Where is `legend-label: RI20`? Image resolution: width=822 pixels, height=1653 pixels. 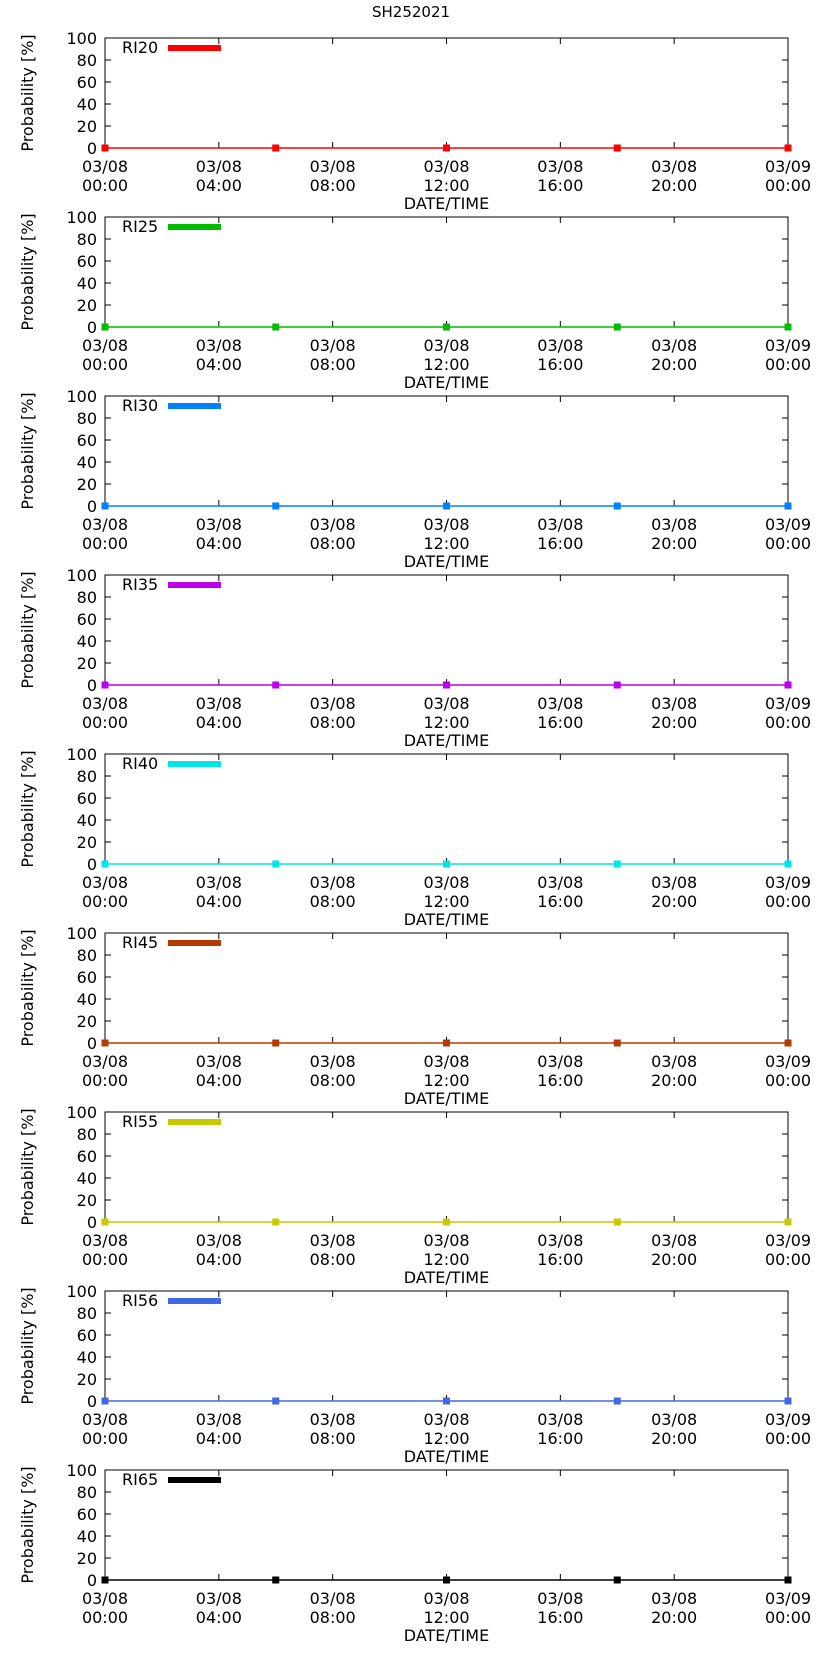
legend-label: RI20 is located at coordinates (140, 47).